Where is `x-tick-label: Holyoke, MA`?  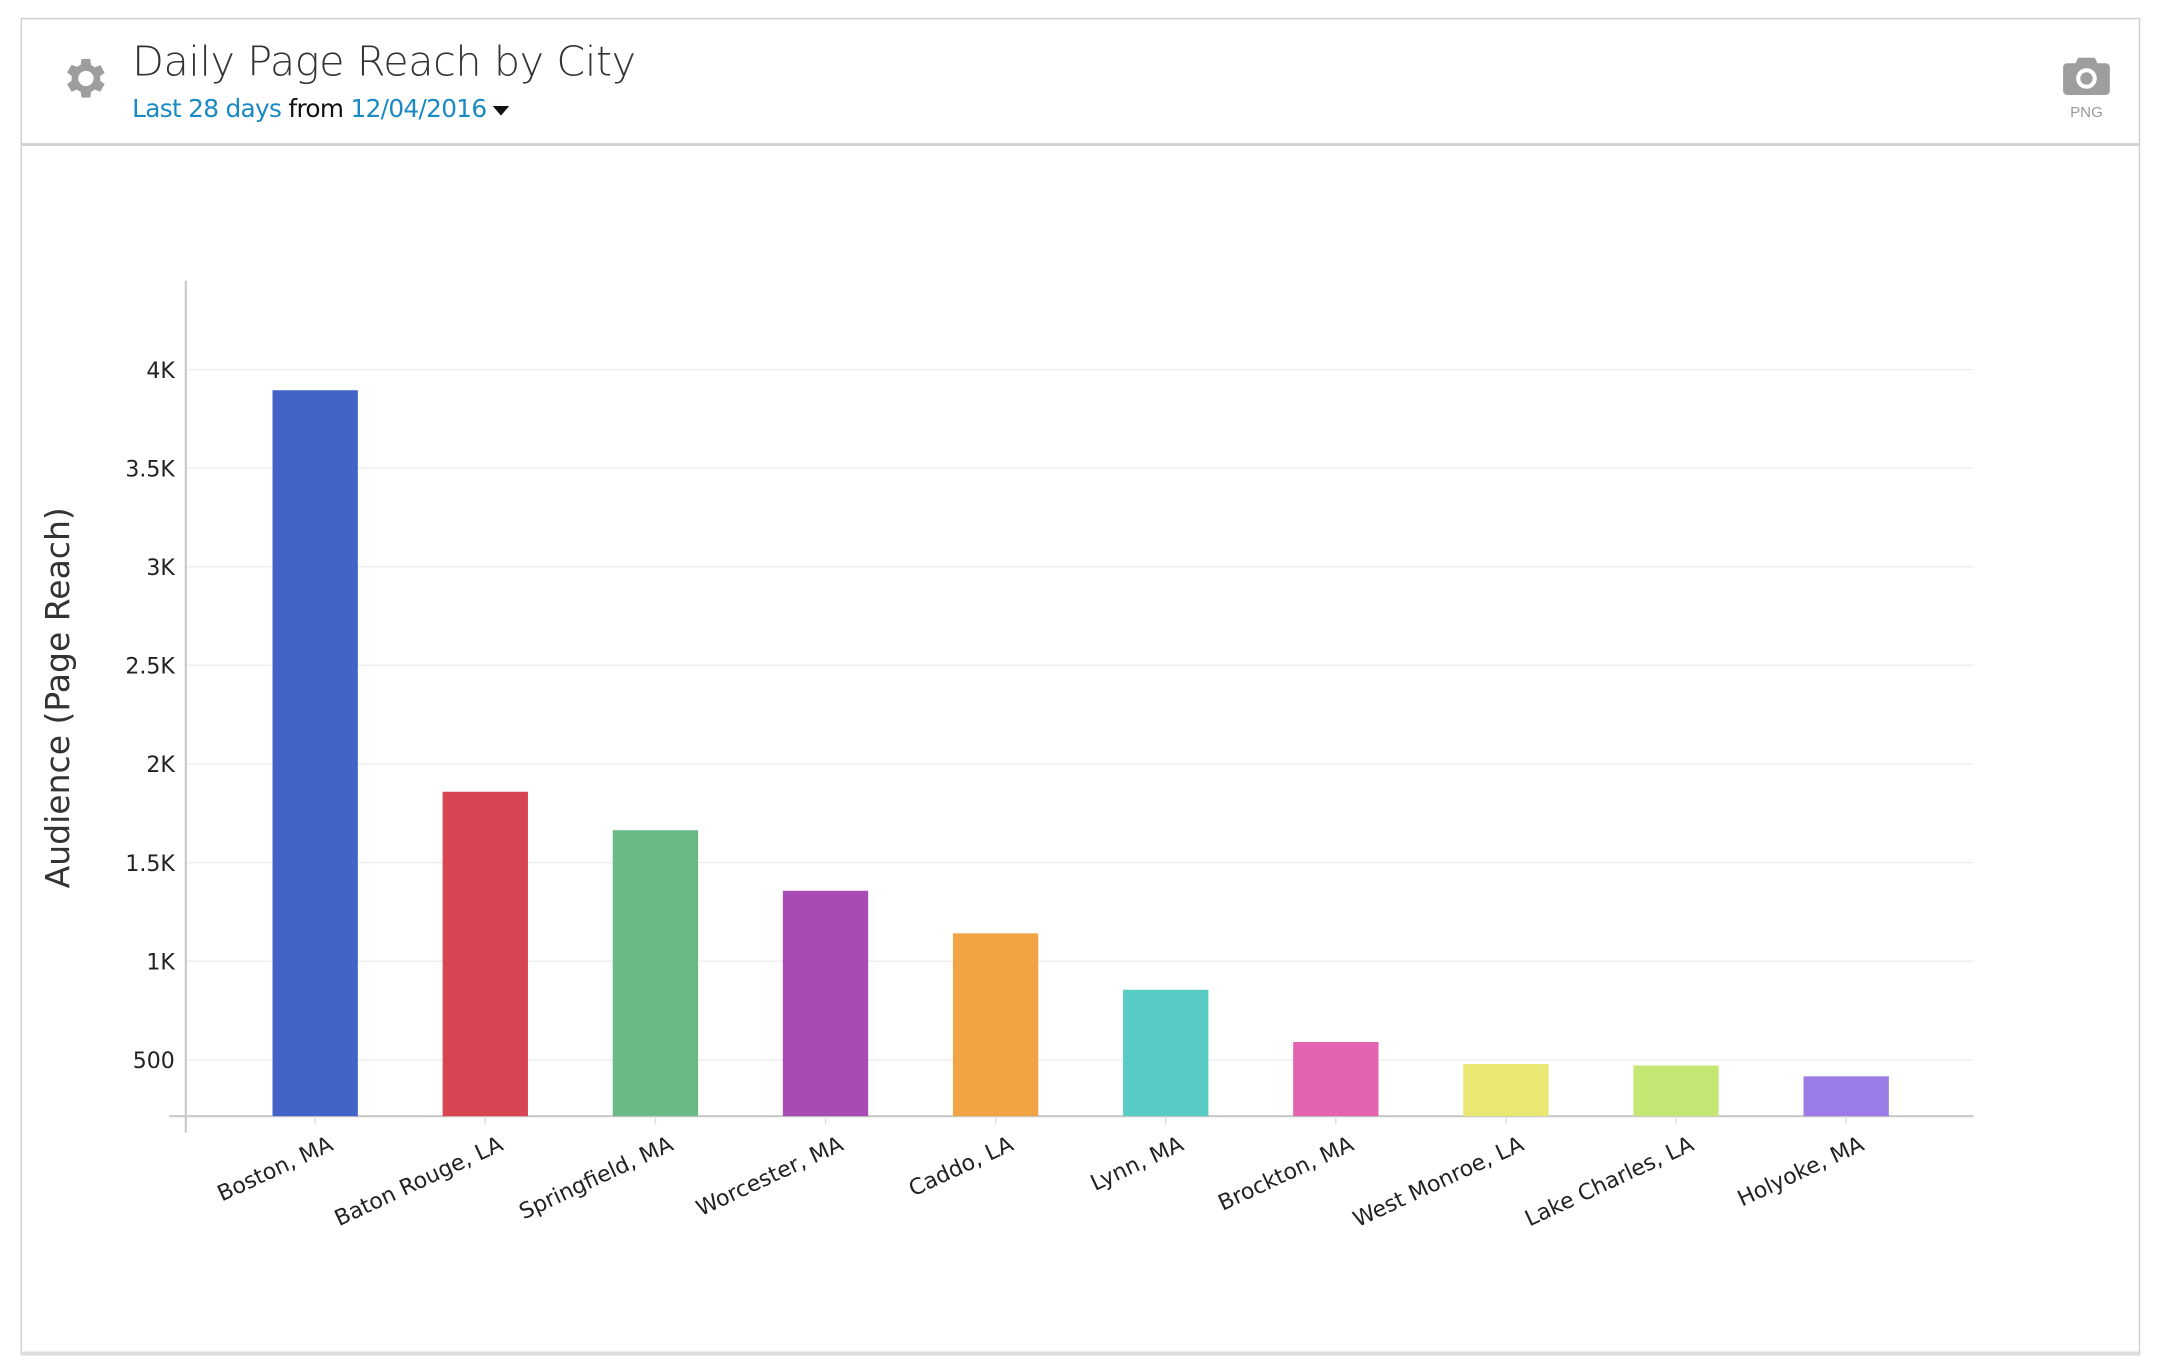
x-tick-label: Holyoke, MA is located at coordinates (1801, 1172).